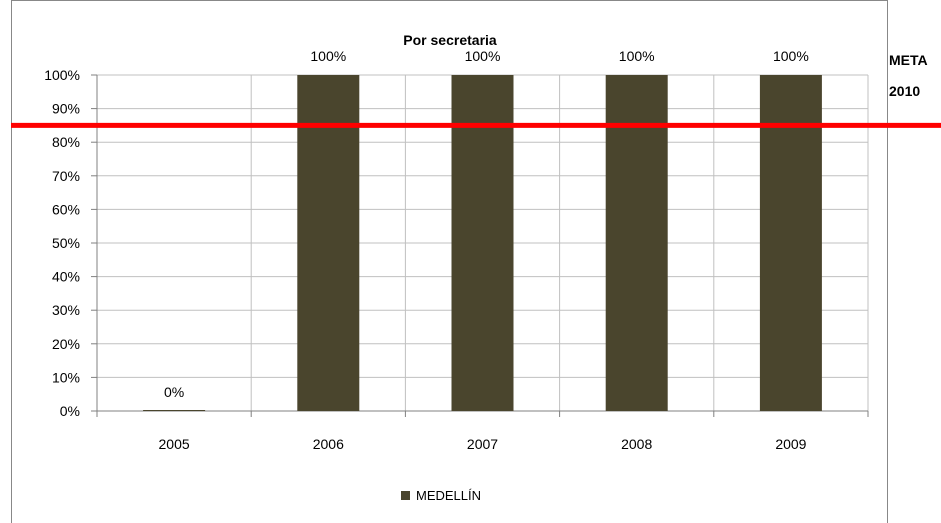 The image size is (941, 523). I want to click on y-tick-label: 80%, so click(66, 142).